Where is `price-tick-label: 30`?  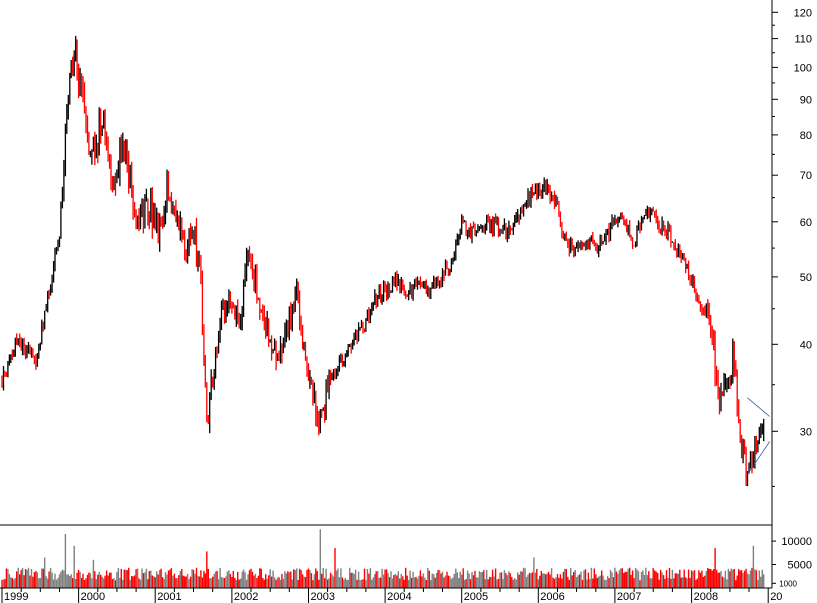
price-tick-label: 30 is located at coordinates (806, 432).